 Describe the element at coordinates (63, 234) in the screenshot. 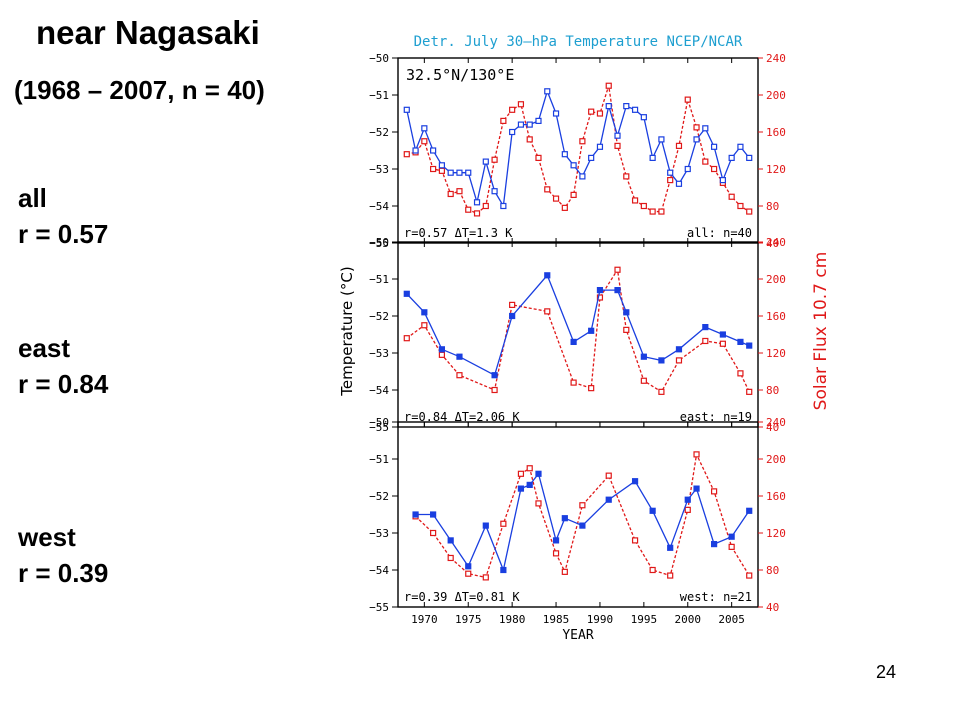

I see `label-all-r: r = 0.57` at that location.